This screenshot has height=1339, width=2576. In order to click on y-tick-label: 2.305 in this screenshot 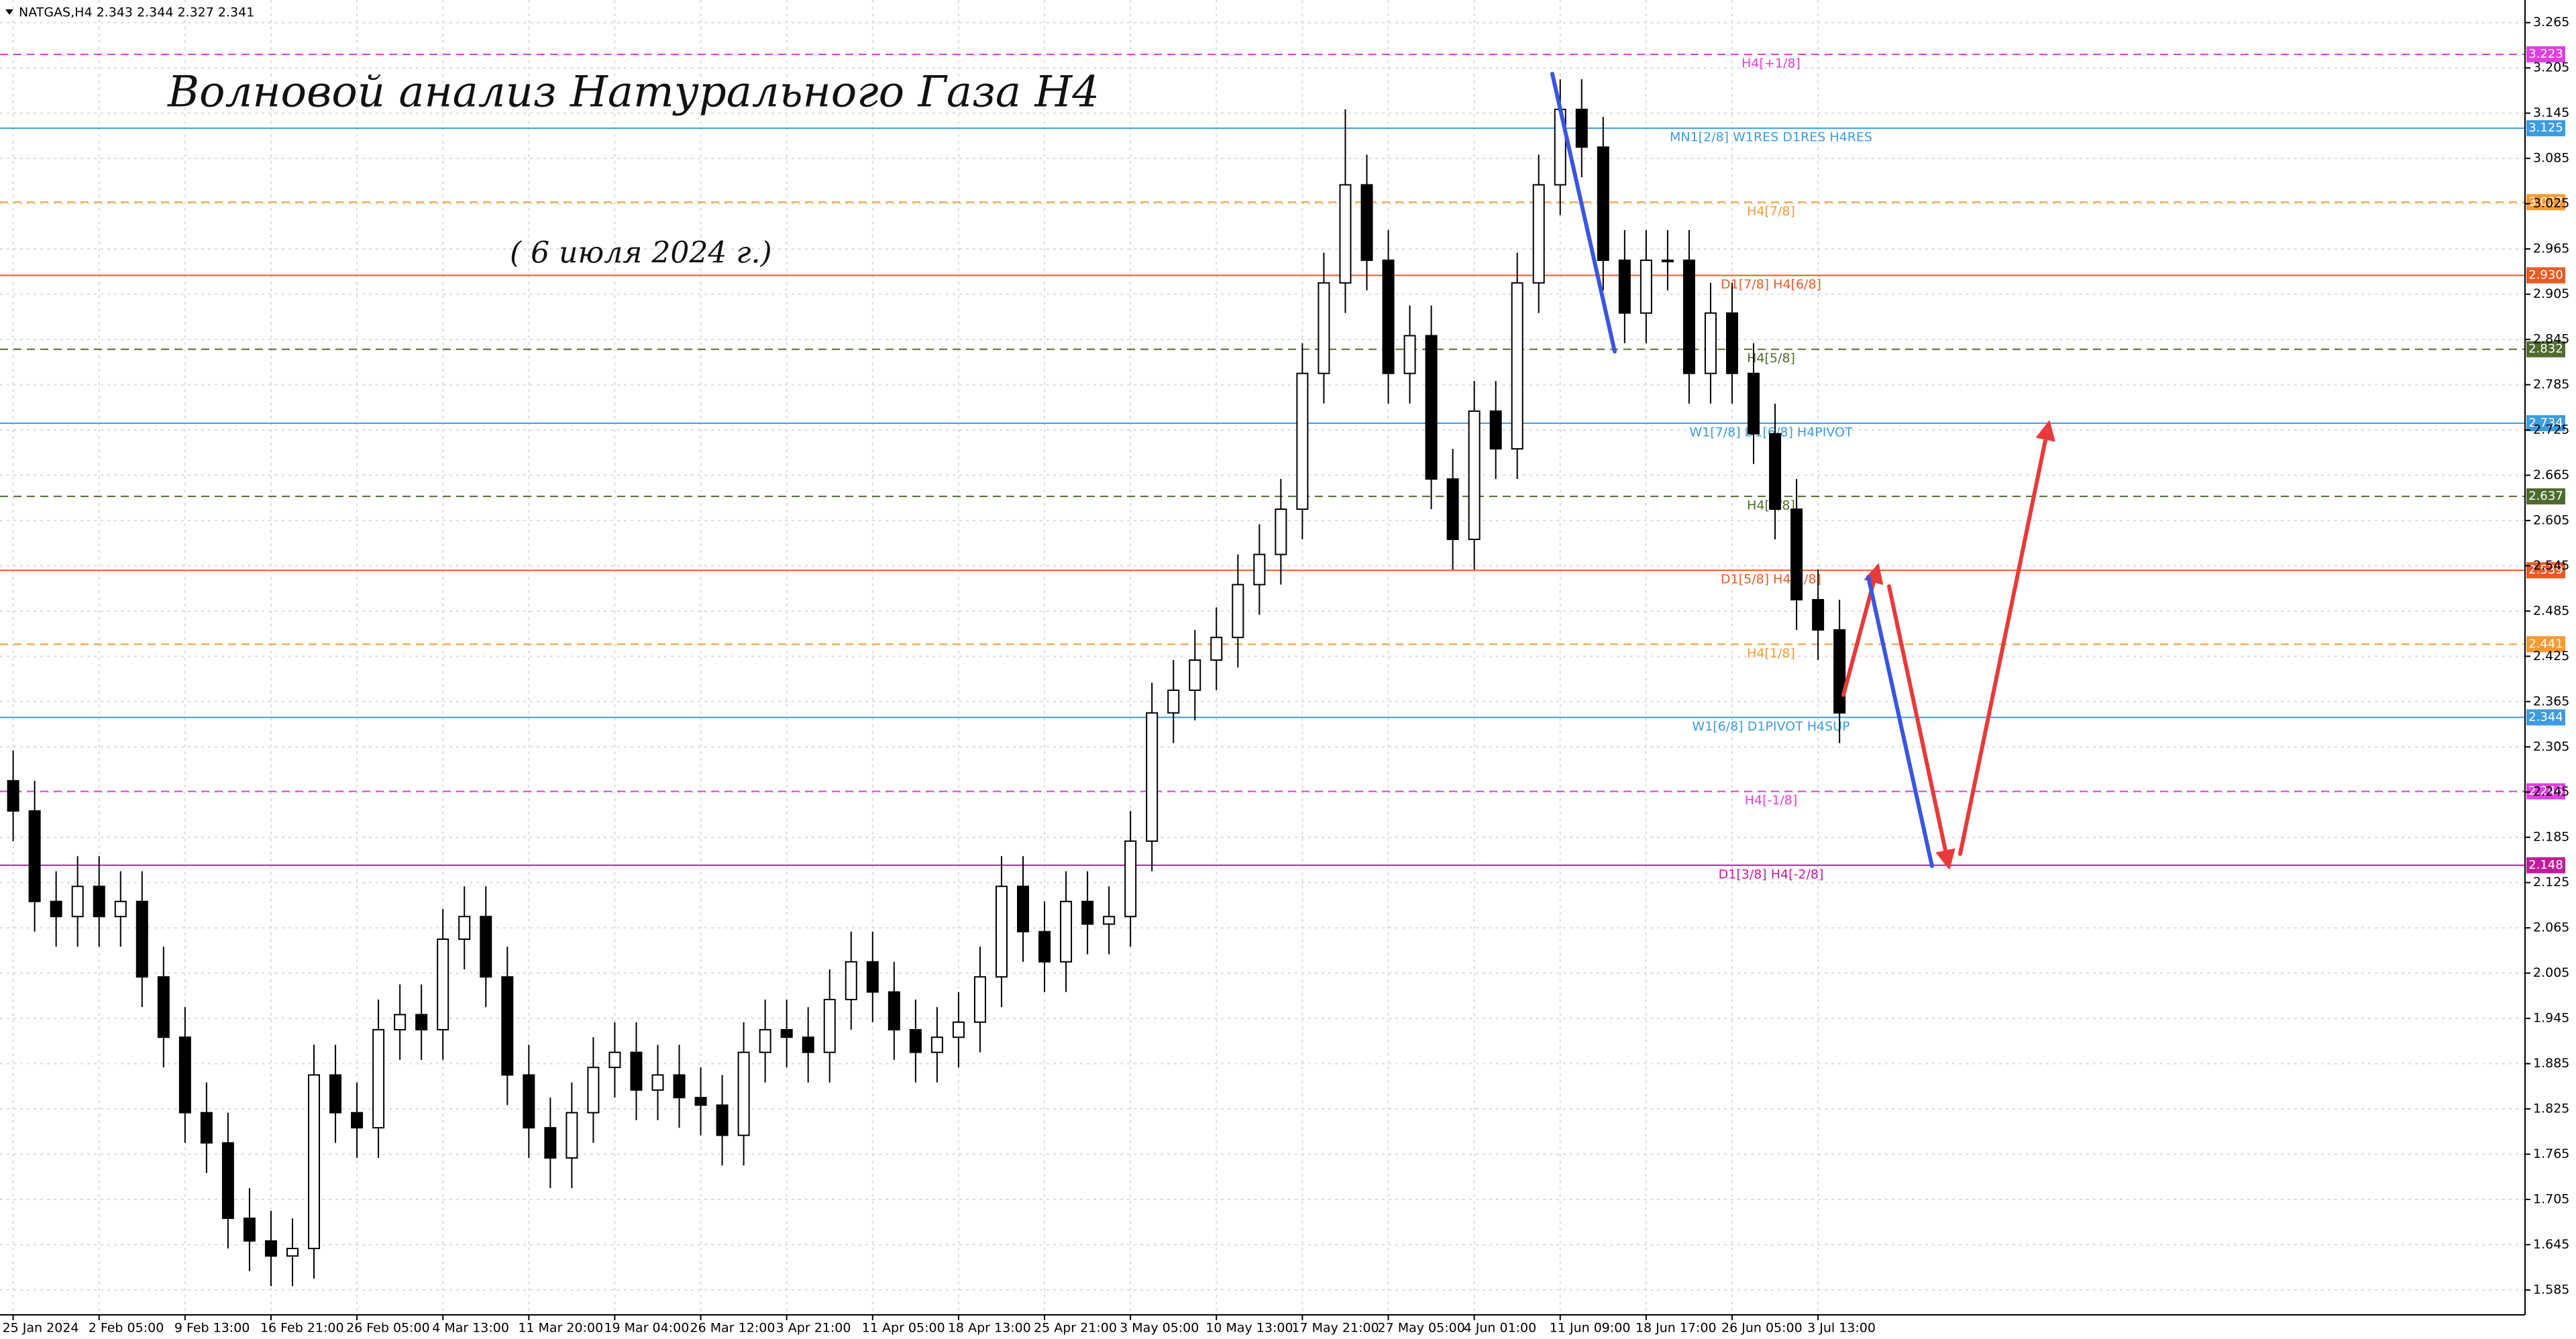, I will do `click(2551, 746)`.